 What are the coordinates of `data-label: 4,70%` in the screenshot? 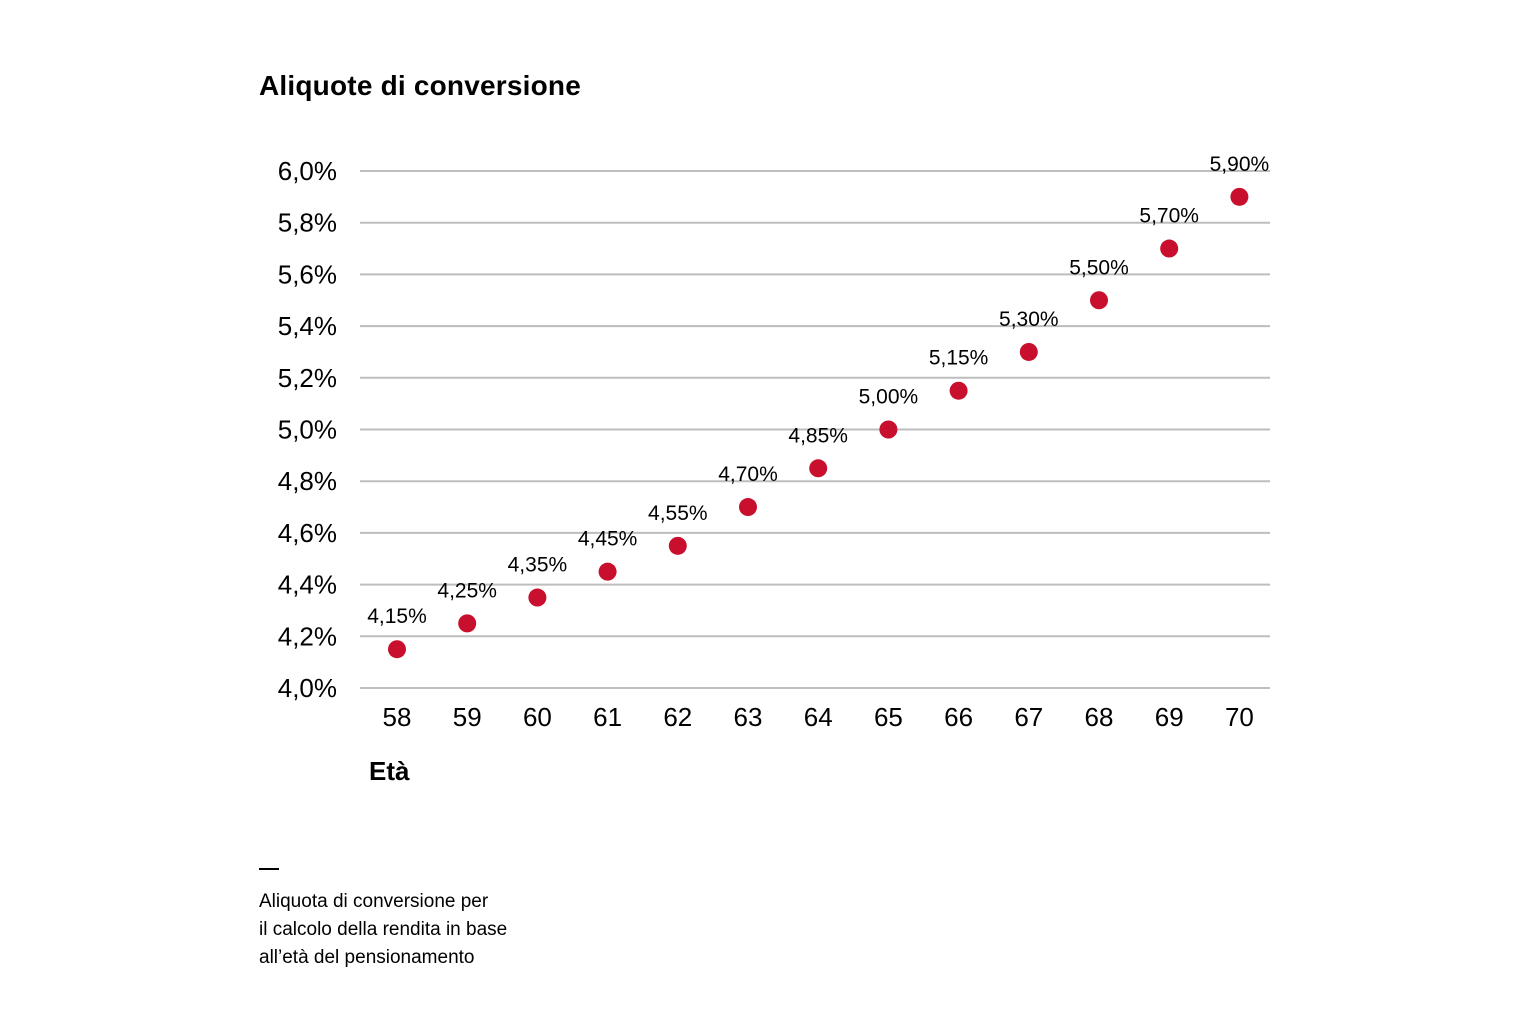 It's located at (748, 474).